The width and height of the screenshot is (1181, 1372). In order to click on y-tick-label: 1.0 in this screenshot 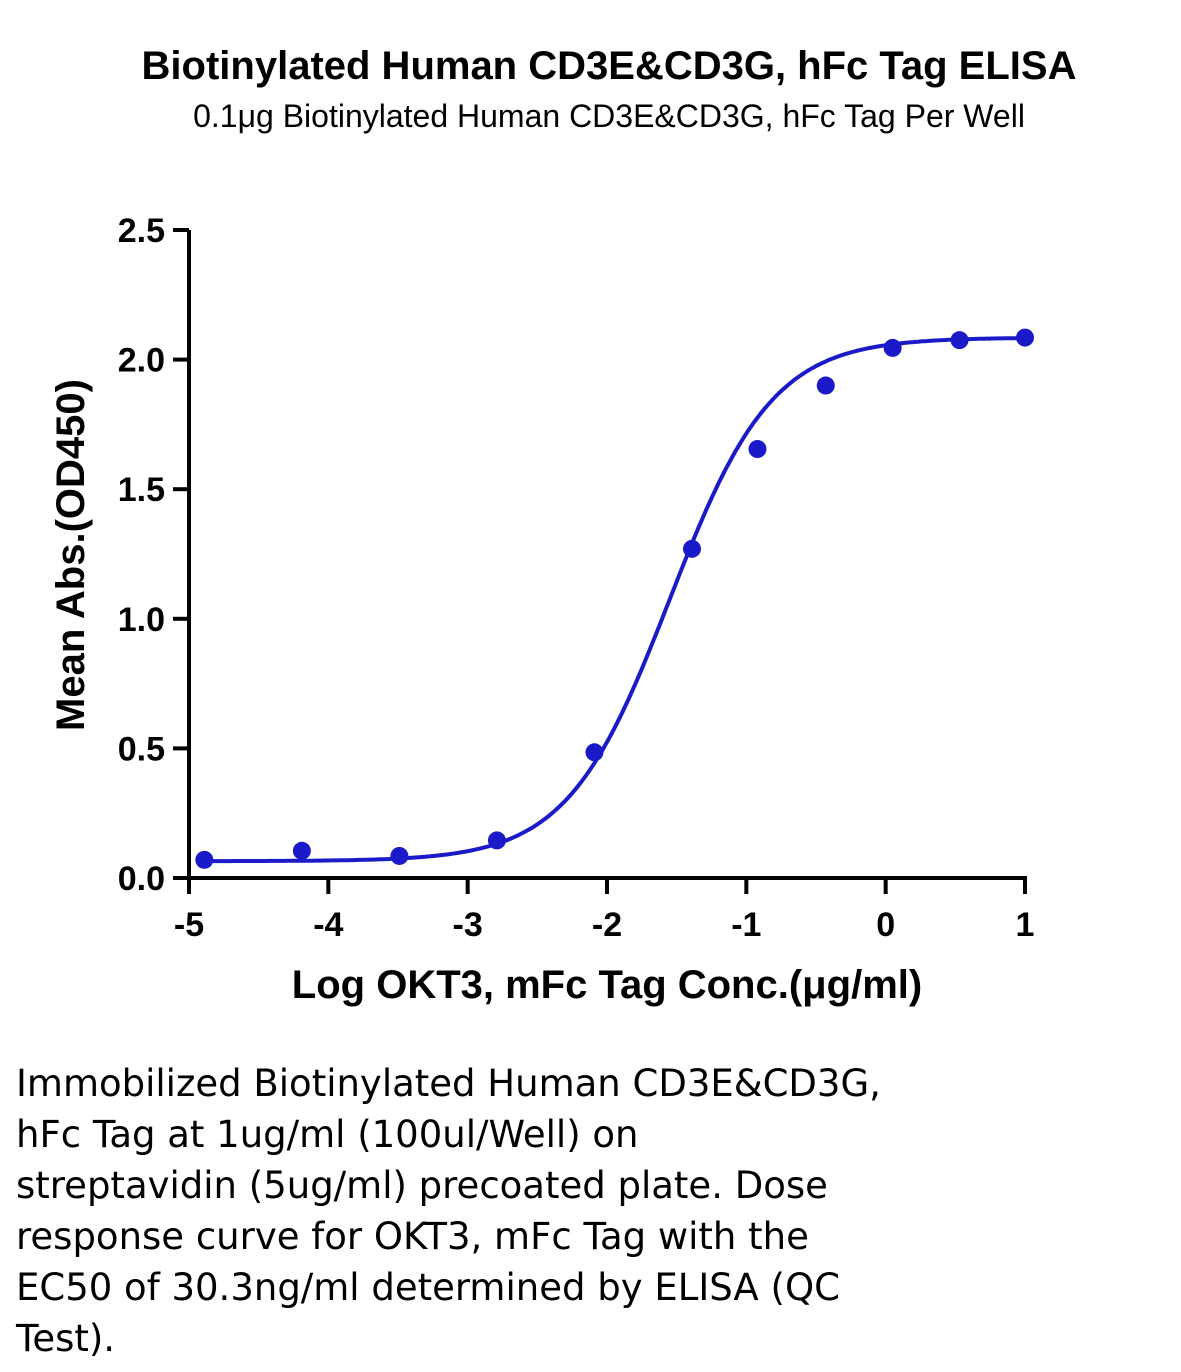, I will do `click(141, 620)`.